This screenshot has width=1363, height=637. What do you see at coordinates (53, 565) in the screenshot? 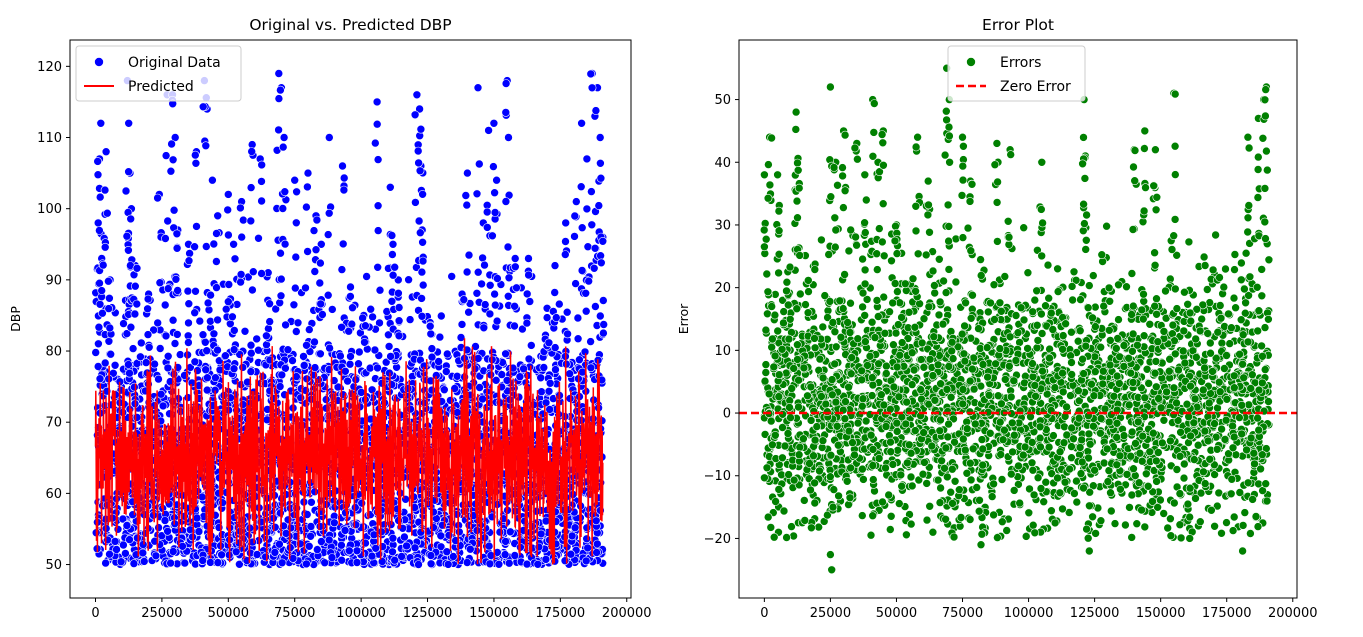
I see `y-tick-label: 50` at bounding box center [53, 565].